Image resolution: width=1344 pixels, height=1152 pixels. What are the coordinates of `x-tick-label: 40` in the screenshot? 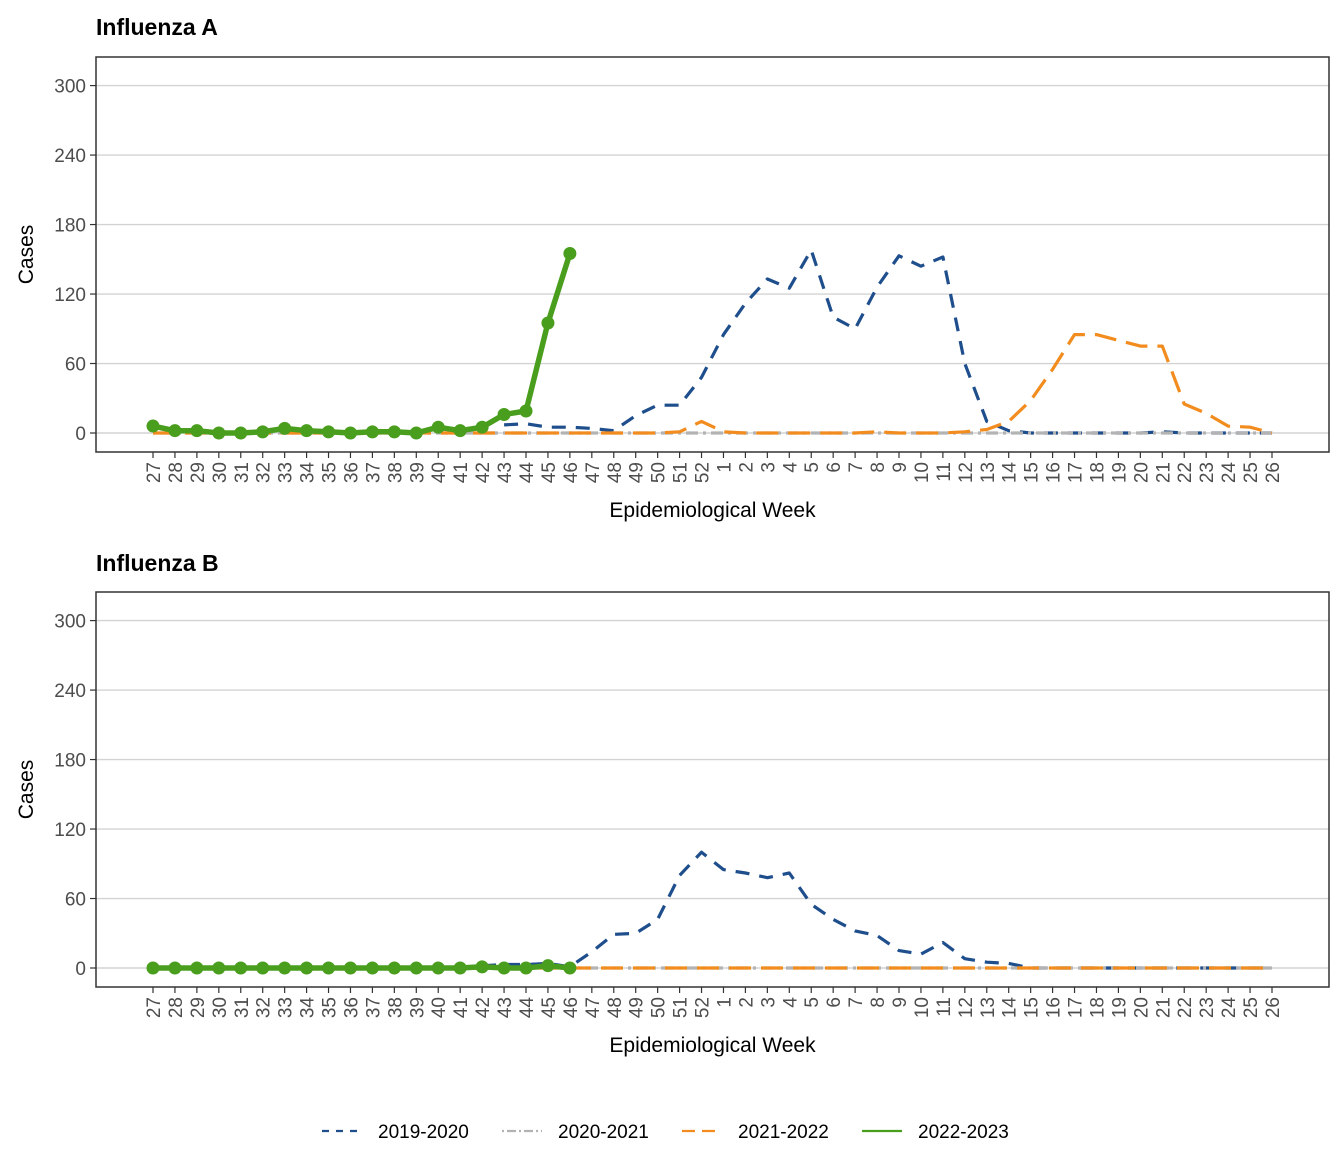 It's located at (439, 472).